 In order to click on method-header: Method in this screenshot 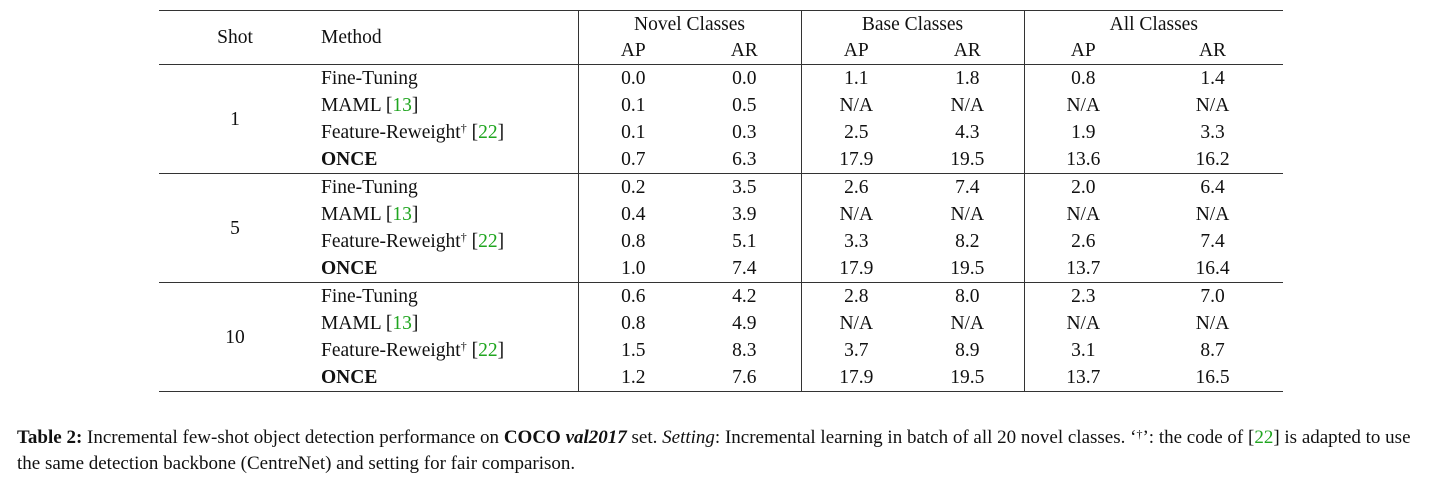, I will do `click(445, 37)`.